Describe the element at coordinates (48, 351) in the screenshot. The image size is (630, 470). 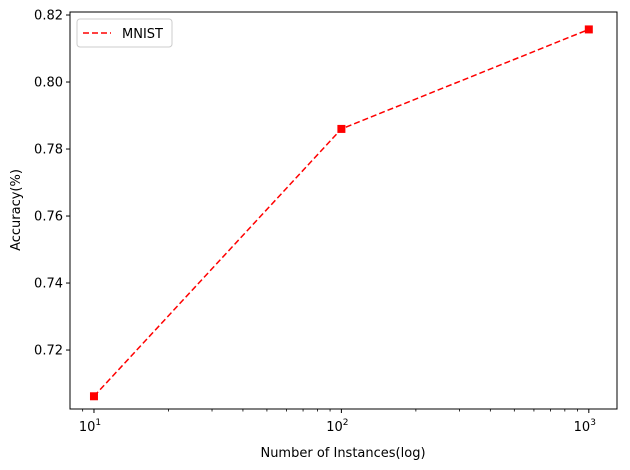
I see `y-tick-label: 0.72` at that location.